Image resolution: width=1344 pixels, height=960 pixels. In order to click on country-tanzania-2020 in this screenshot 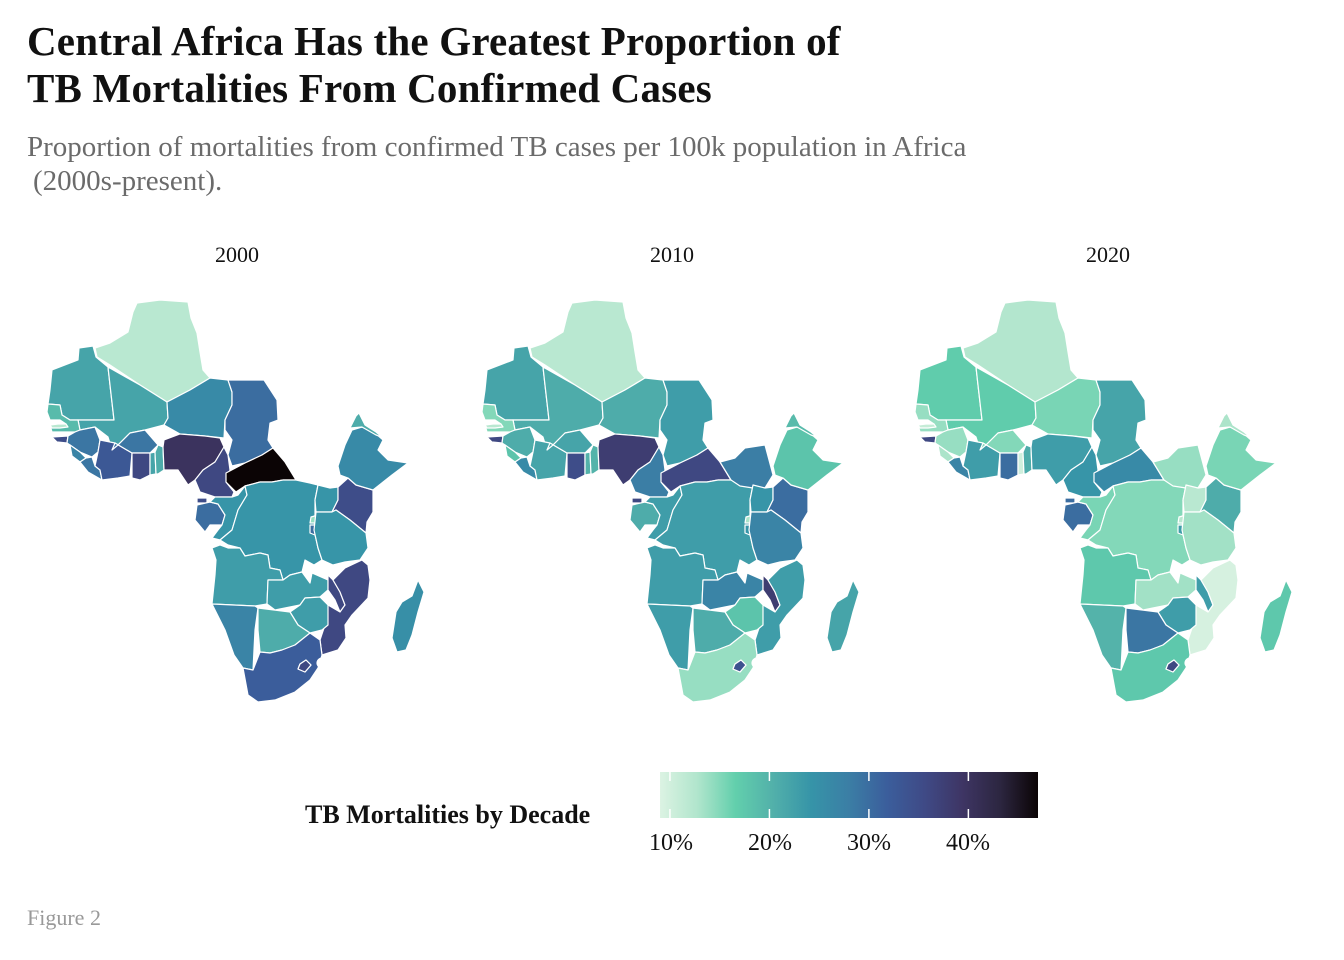, I will do `click(1209, 537)`.